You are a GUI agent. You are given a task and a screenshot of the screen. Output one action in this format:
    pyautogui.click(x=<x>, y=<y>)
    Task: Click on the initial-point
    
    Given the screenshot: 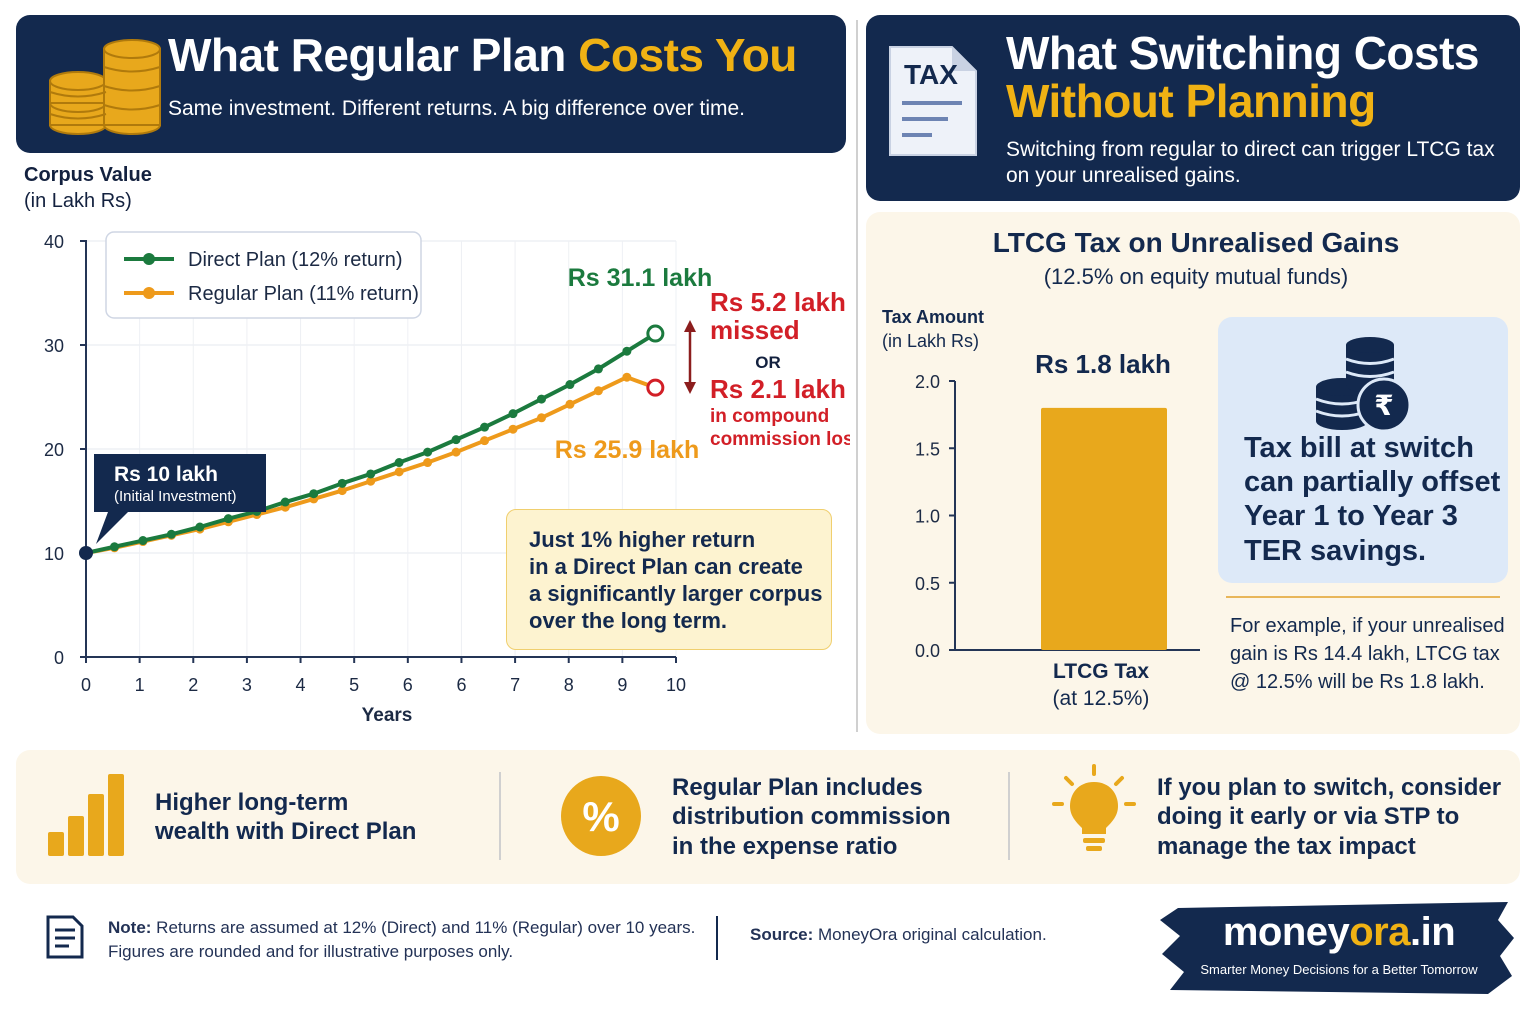 What is the action you would take?
    pyautogui.click(x=86, y=553)
    